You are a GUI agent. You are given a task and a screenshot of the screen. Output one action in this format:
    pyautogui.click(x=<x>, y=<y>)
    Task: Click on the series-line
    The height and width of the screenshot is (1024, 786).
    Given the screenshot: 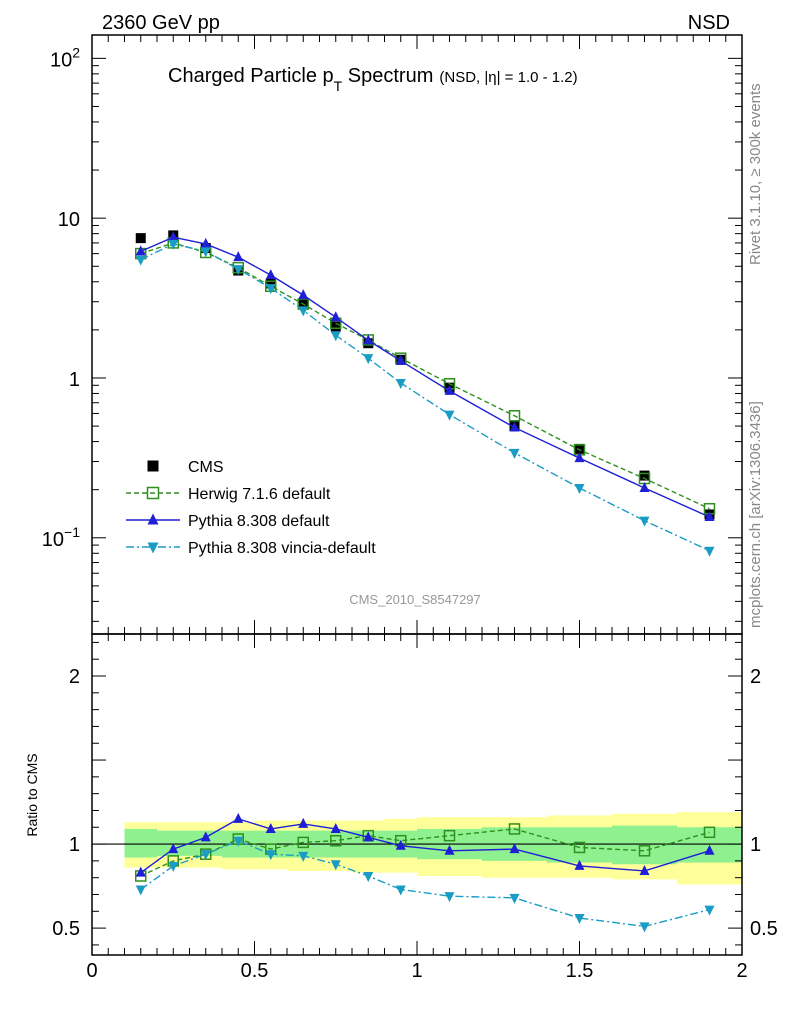 What is the action you would take?
    pyautogui.click(x=425, y=883)
    